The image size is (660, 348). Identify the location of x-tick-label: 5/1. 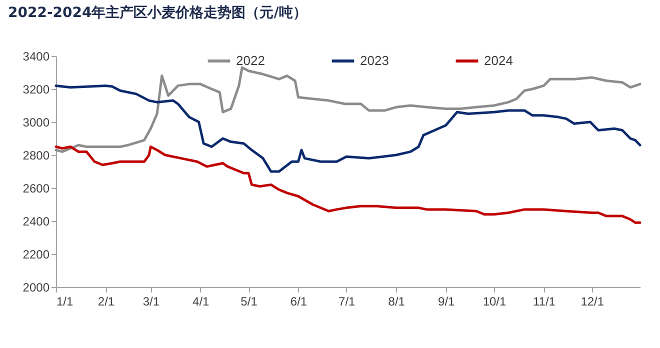
(249, 301).